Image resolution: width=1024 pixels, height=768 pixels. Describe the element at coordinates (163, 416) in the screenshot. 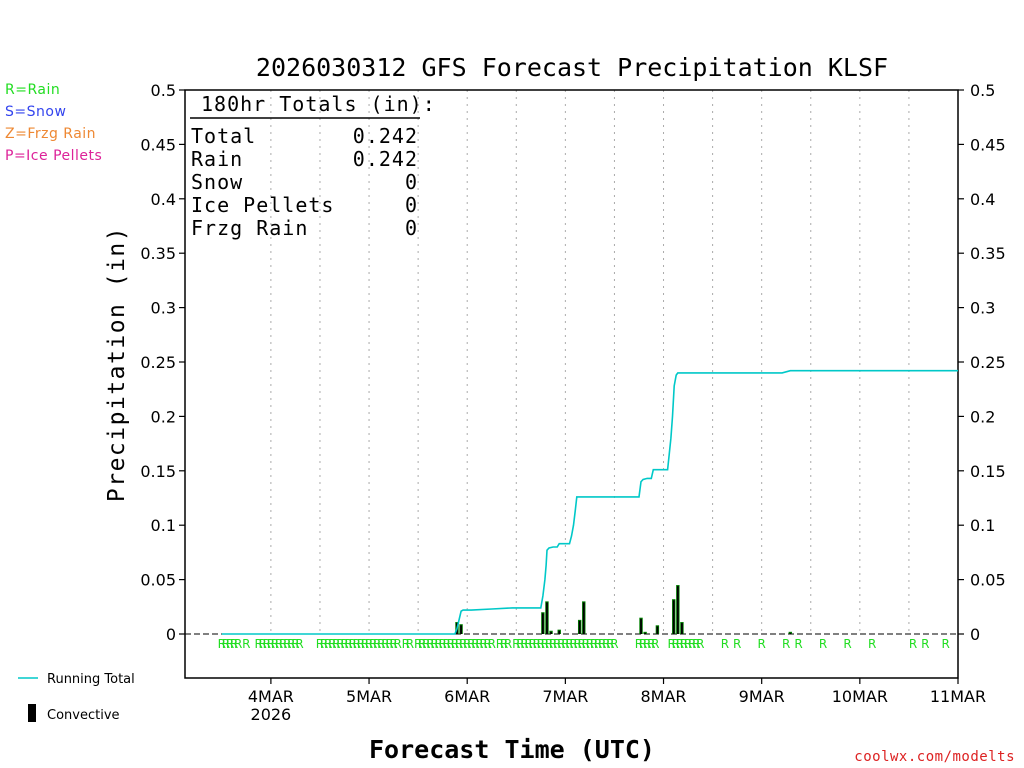

I see `y-tick-label-left: 0.2` at that location.